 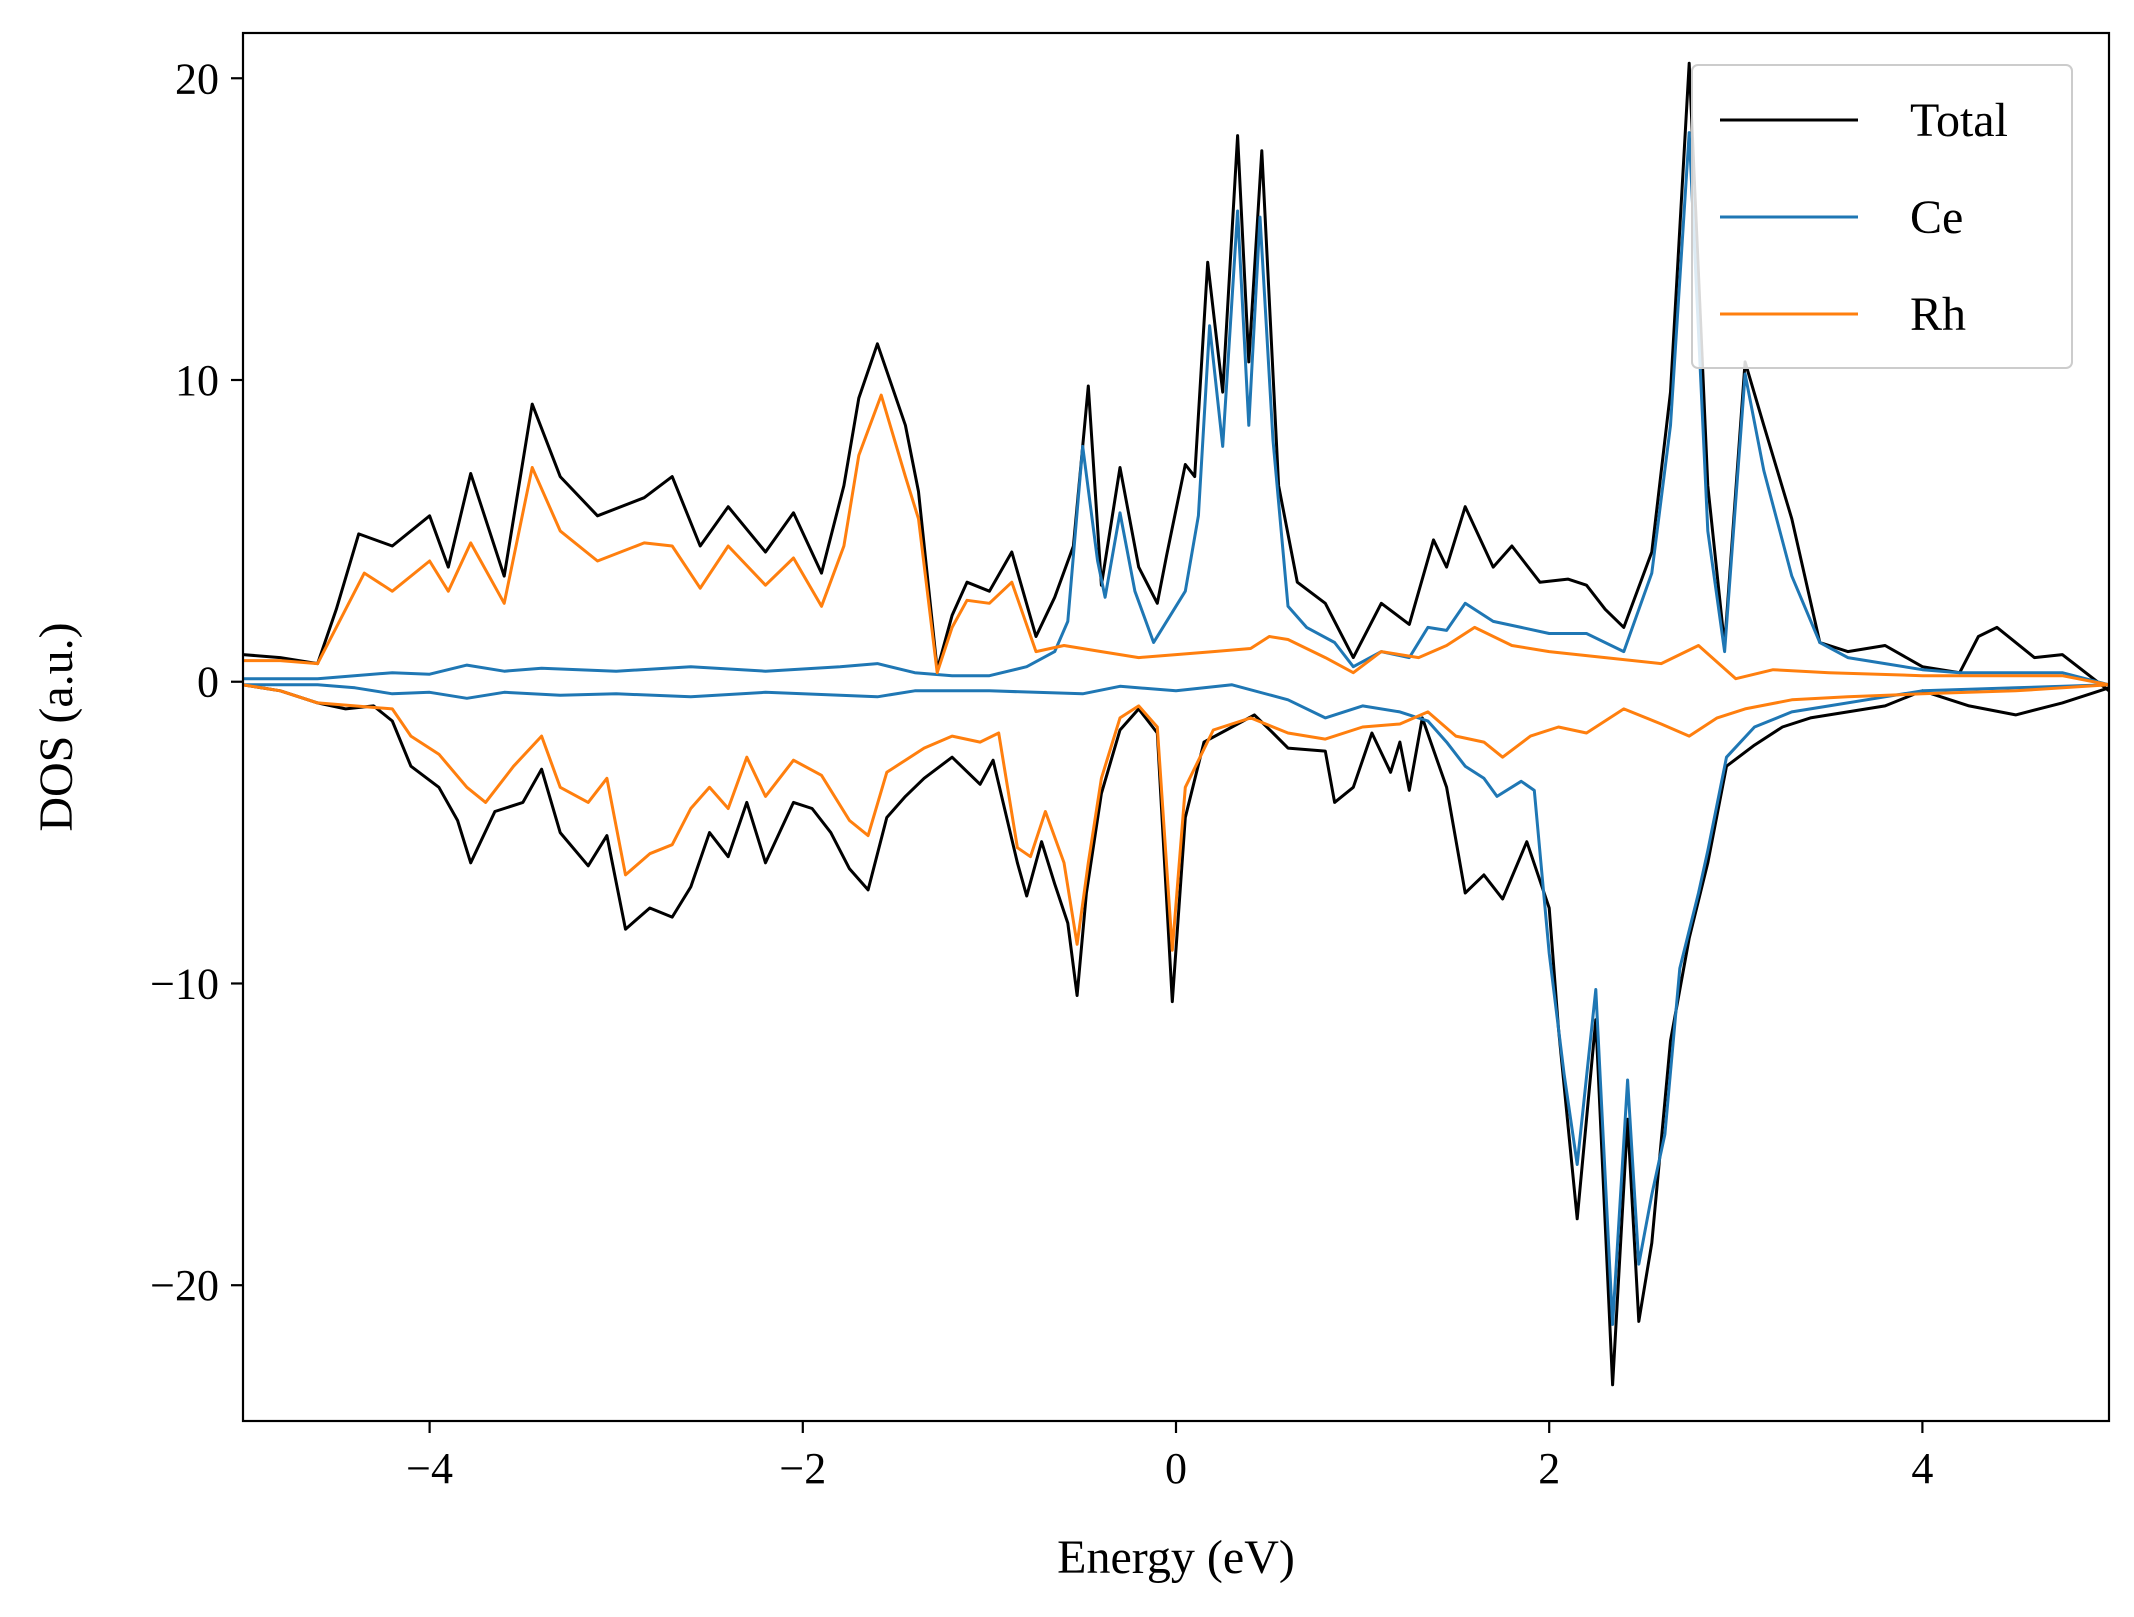 What do you see at coordinates (429, 1468) in the screenshot?
I see `x-tick-label: −4` at bounding box center [429, 1468].